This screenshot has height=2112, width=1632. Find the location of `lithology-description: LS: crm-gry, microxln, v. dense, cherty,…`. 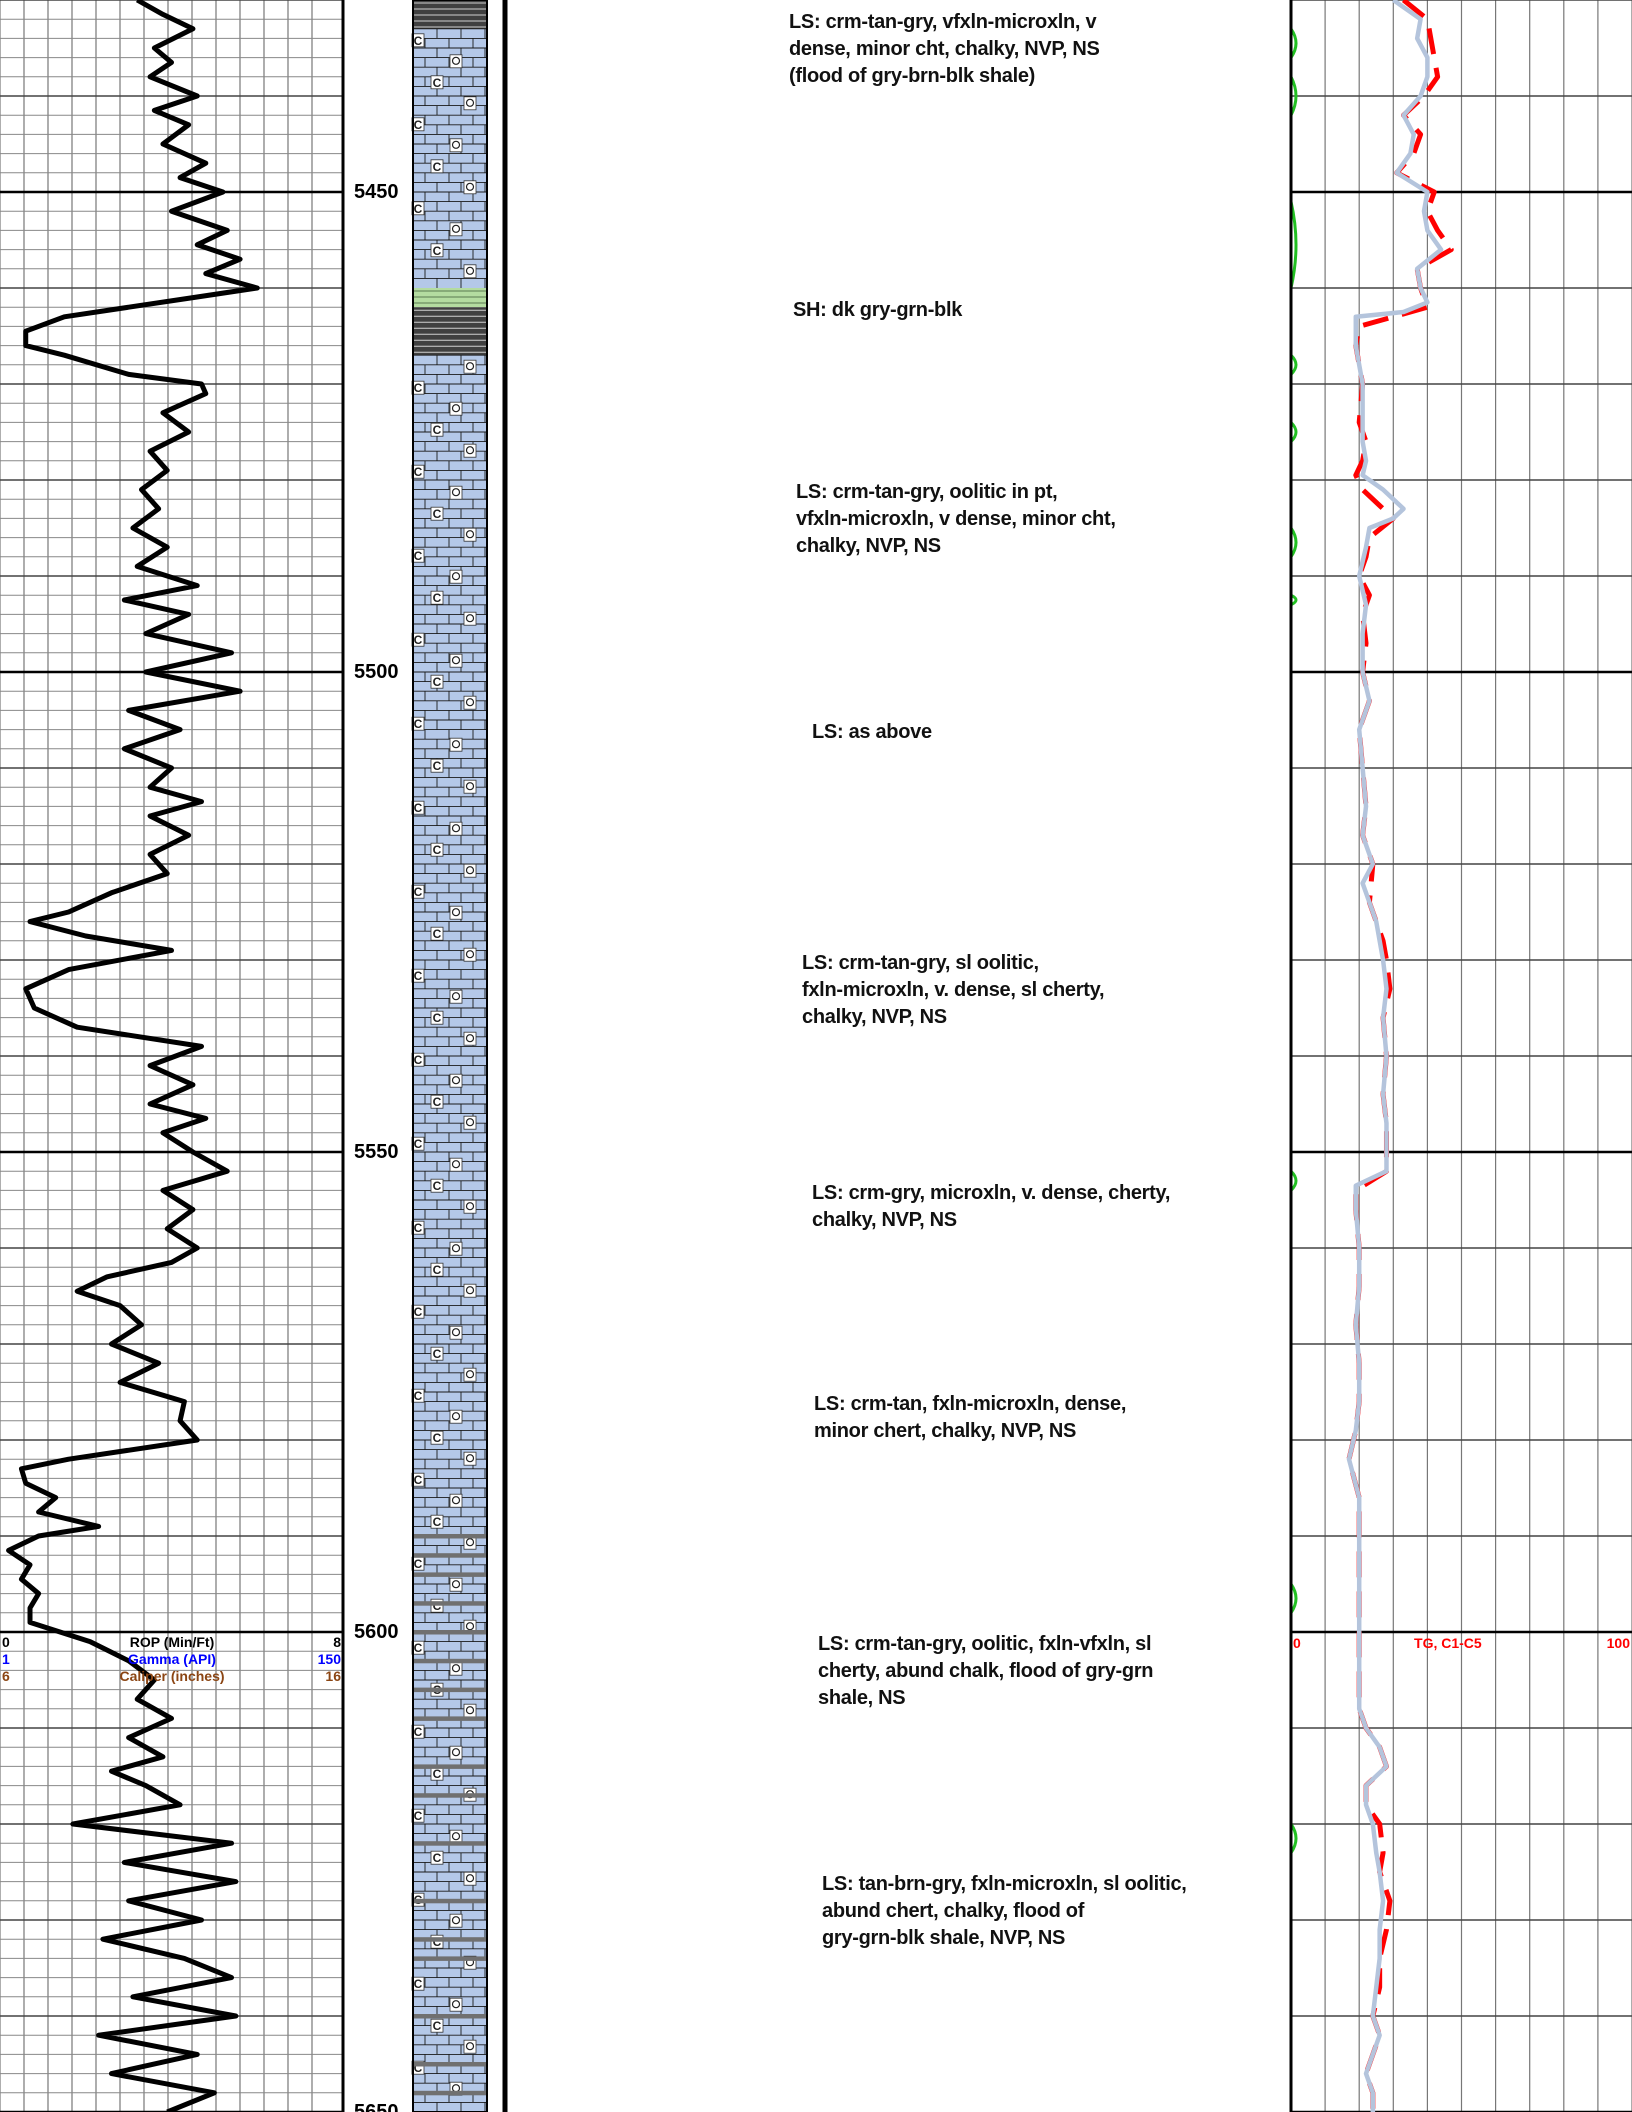

lithology-description: LS: crm-gry, microxln, v. dense, cherty,… is located at coordinates (991, 1206).